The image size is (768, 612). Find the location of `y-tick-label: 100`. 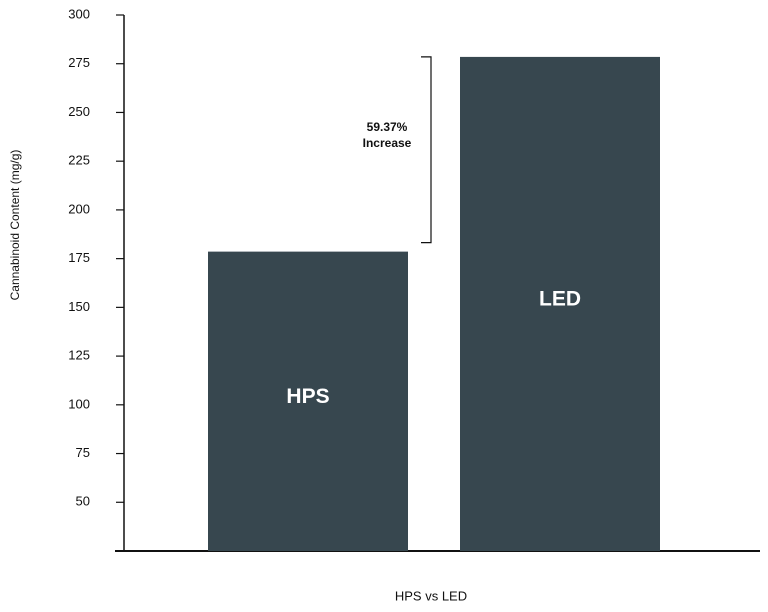

y-tick-label: 100 is located at coordinates (79, 403).